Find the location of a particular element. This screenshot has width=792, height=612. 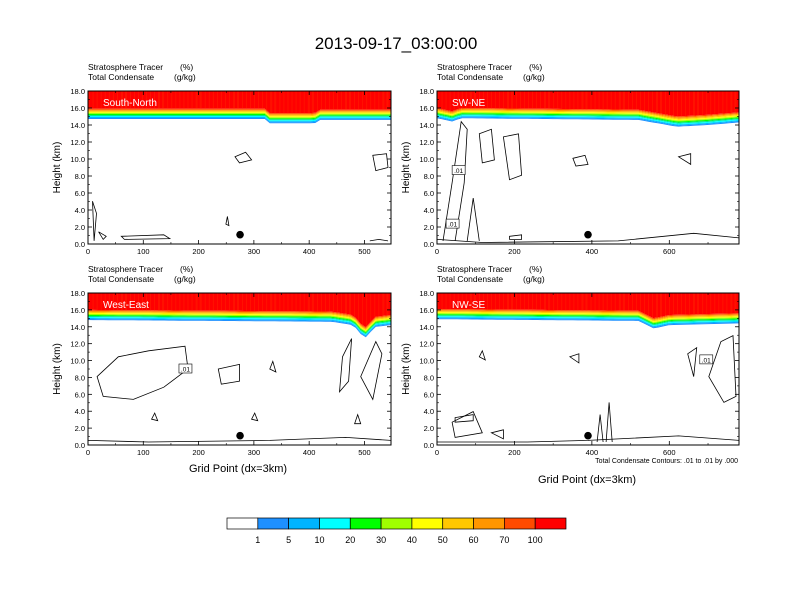

colorbar: 1 5 10 20 30 40 50 60 70 100 is located at coordinates (396, 531).